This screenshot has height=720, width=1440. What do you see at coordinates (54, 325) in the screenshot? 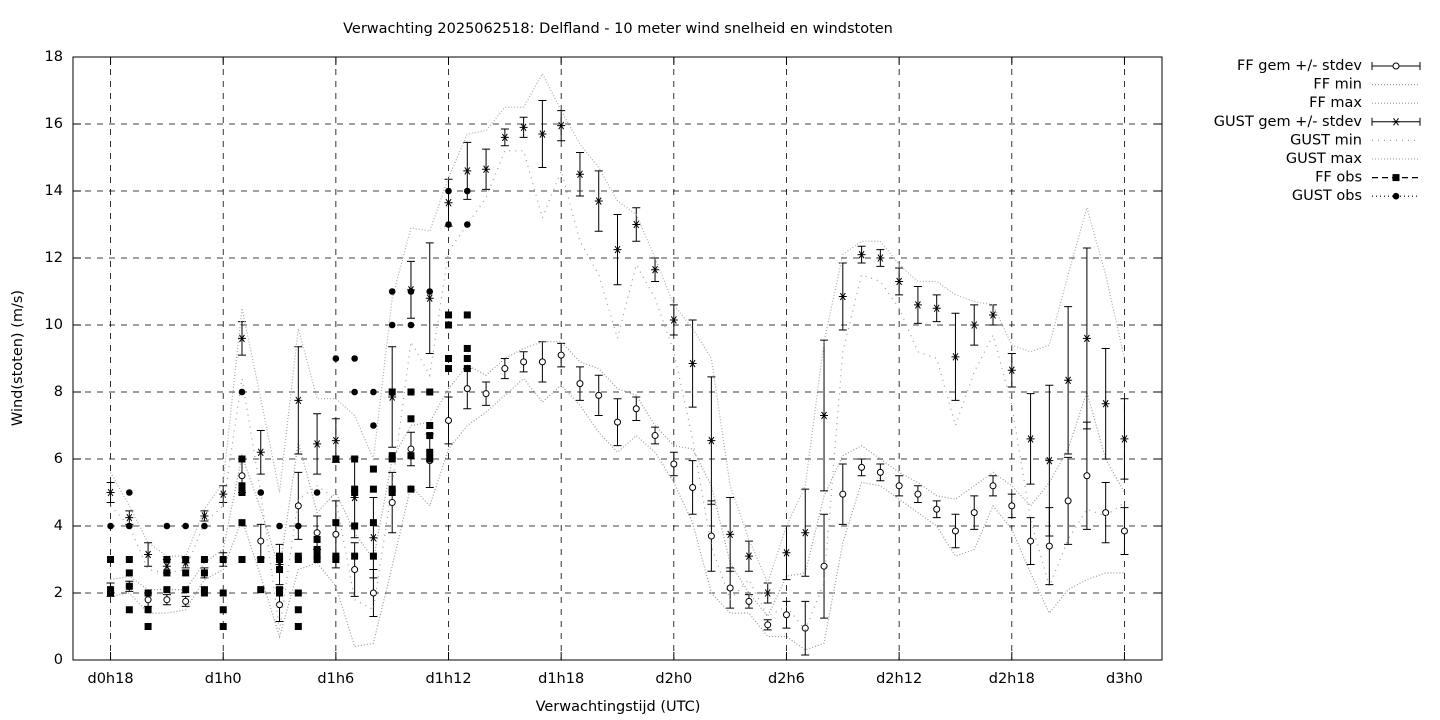
I see `y-tick-label: 10` at bounding box center [54, 325].